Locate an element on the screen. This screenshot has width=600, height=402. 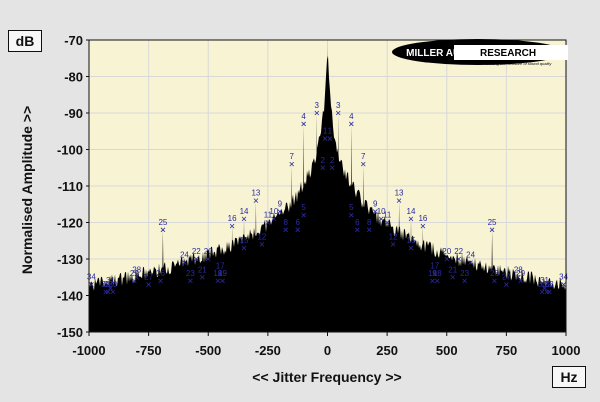
harmonic-marker: 30 is located at coordinates (113, 287).